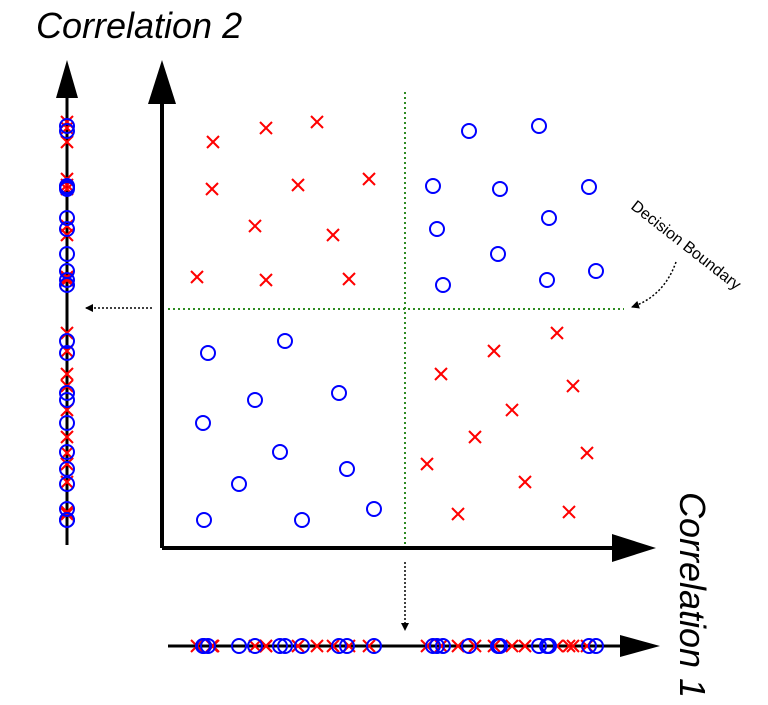  Describe the element at coordinates (67, 79) in the screenshot. I see `left-projection-arrowhead` at that location.